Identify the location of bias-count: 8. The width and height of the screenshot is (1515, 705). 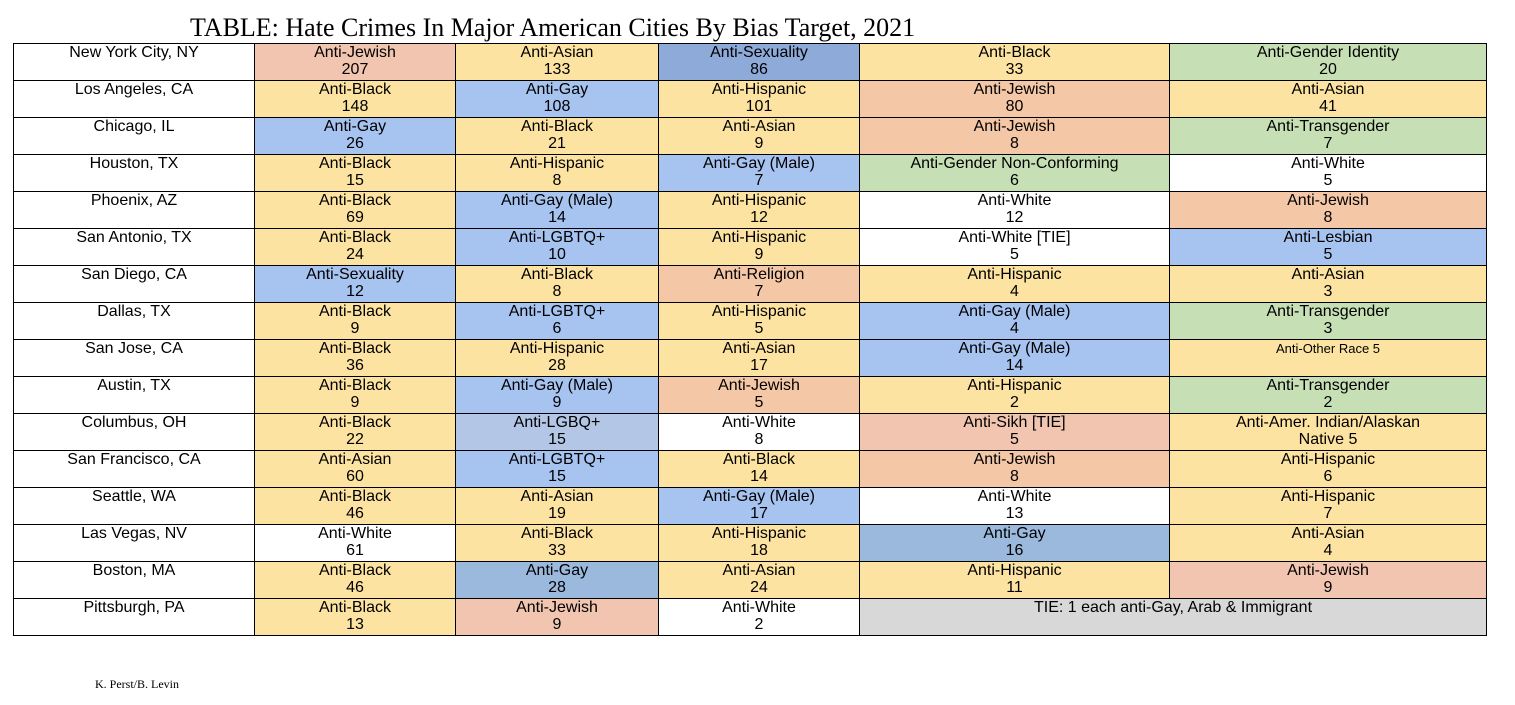
(1014, 476).